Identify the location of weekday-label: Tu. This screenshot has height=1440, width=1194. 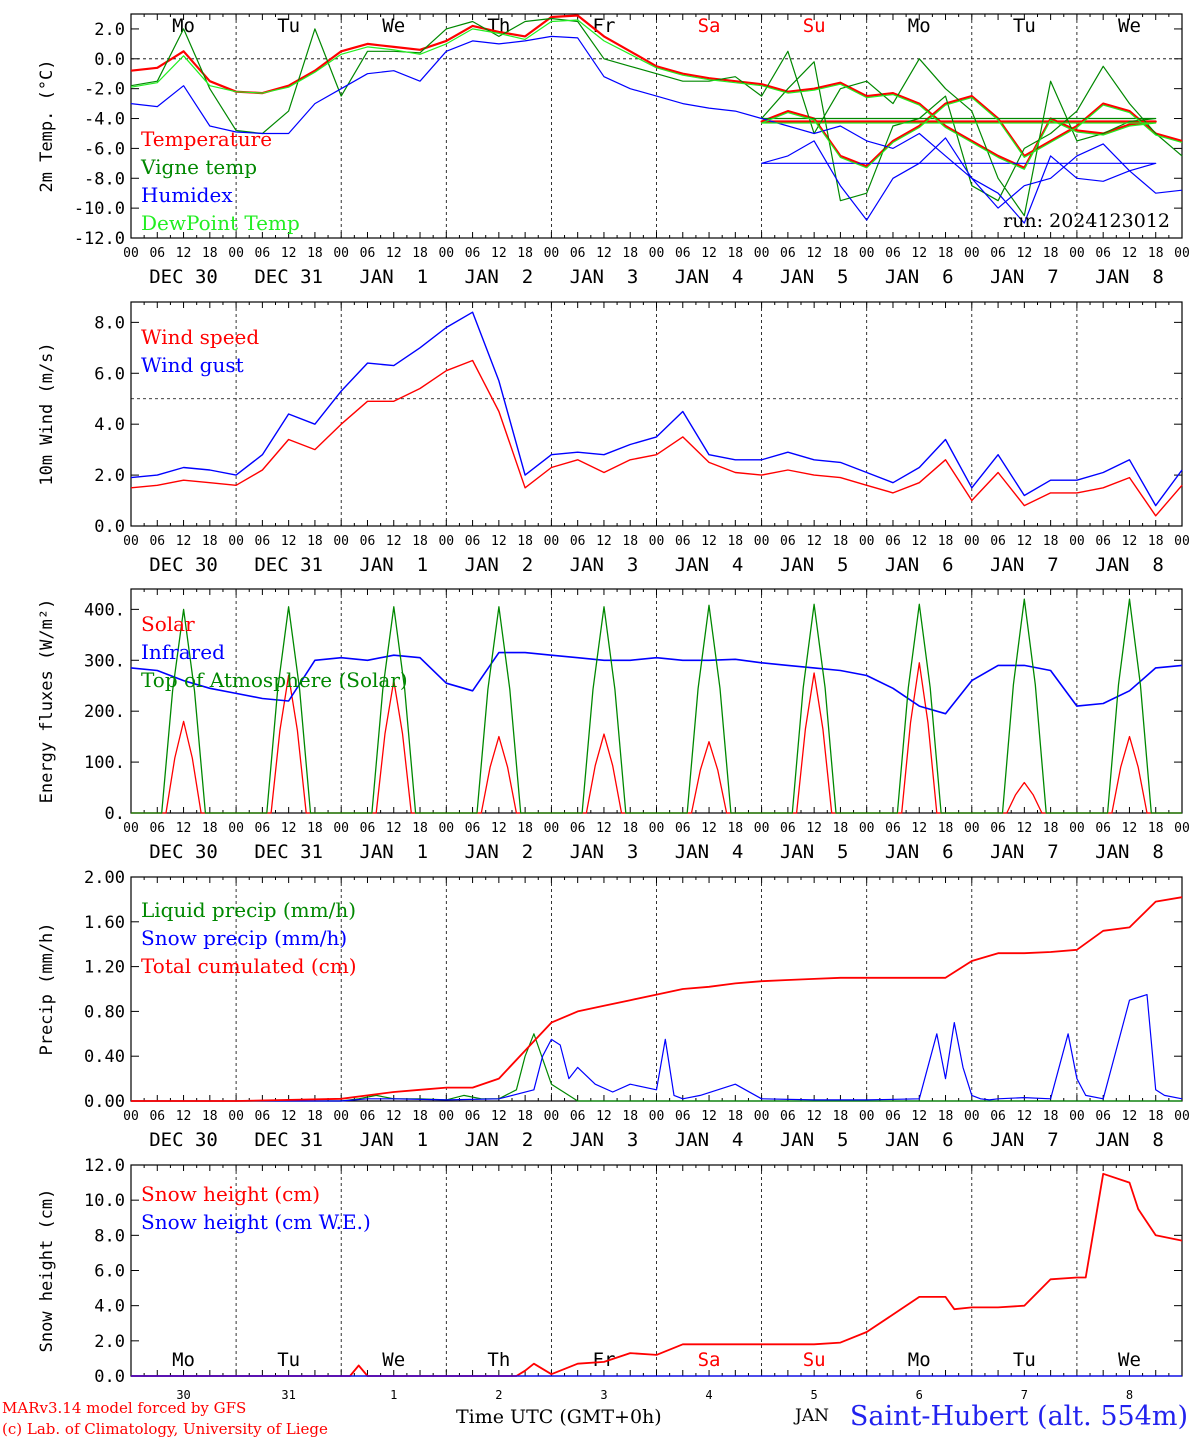
(288, 26).